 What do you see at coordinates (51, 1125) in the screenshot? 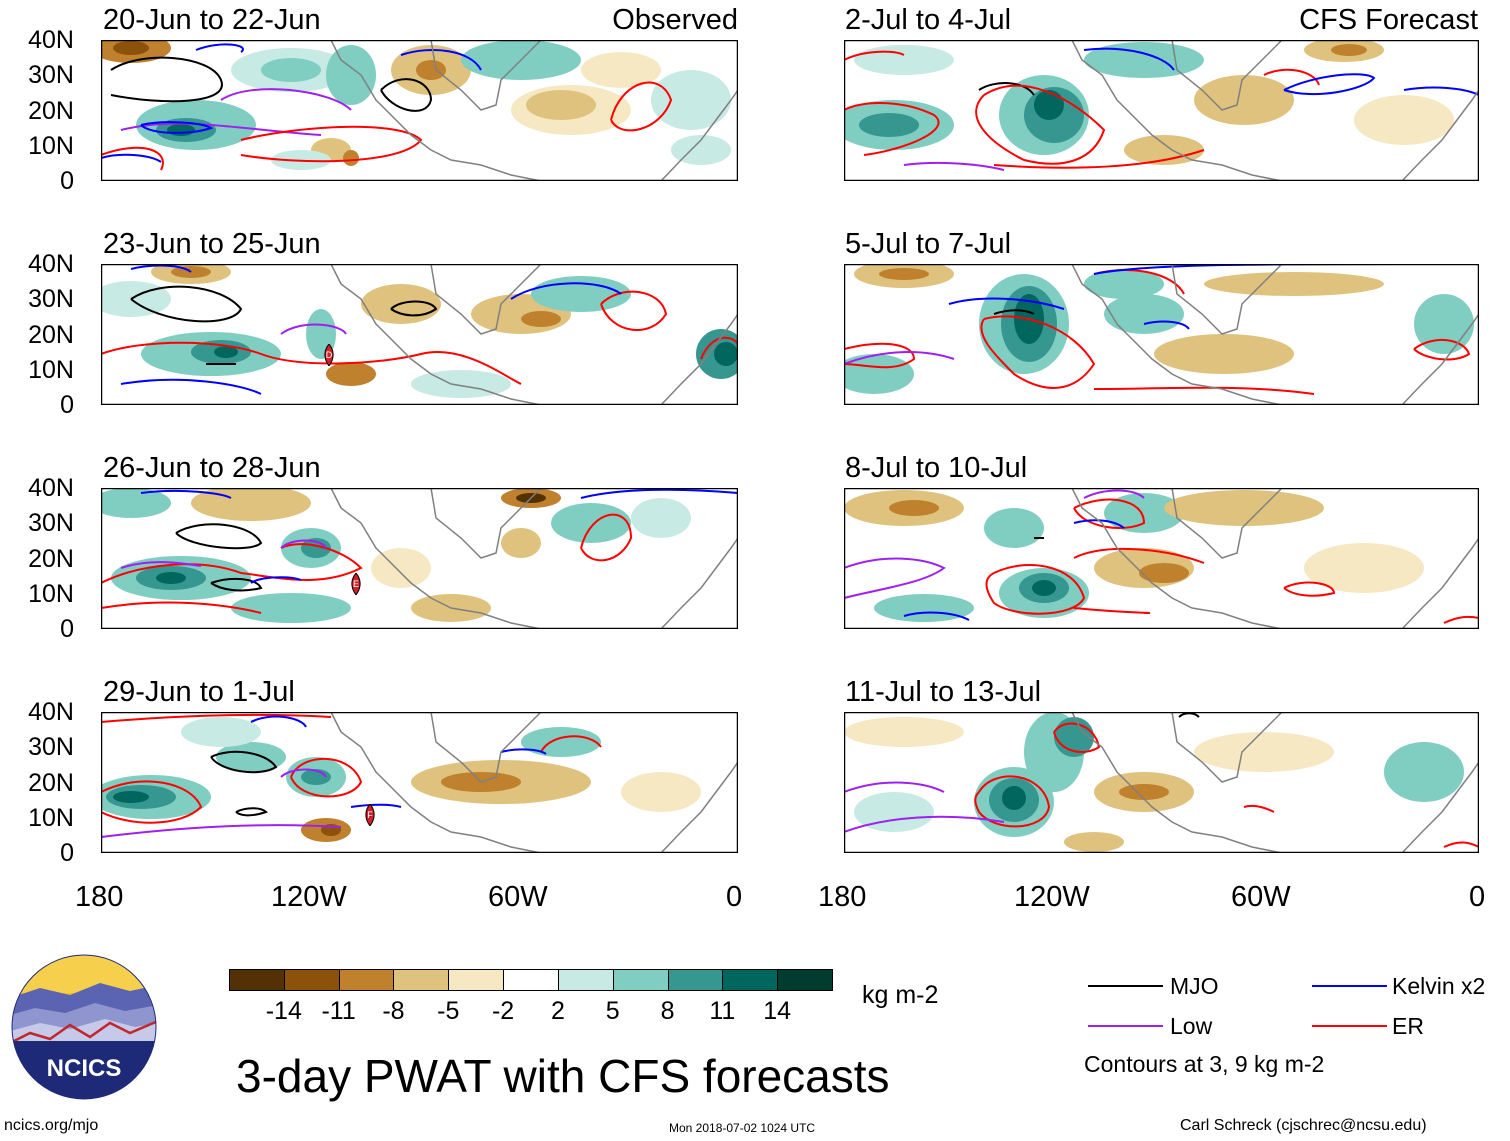
I see `footer-url: ncics.org/mjo` at bounding box center [51, 1125].